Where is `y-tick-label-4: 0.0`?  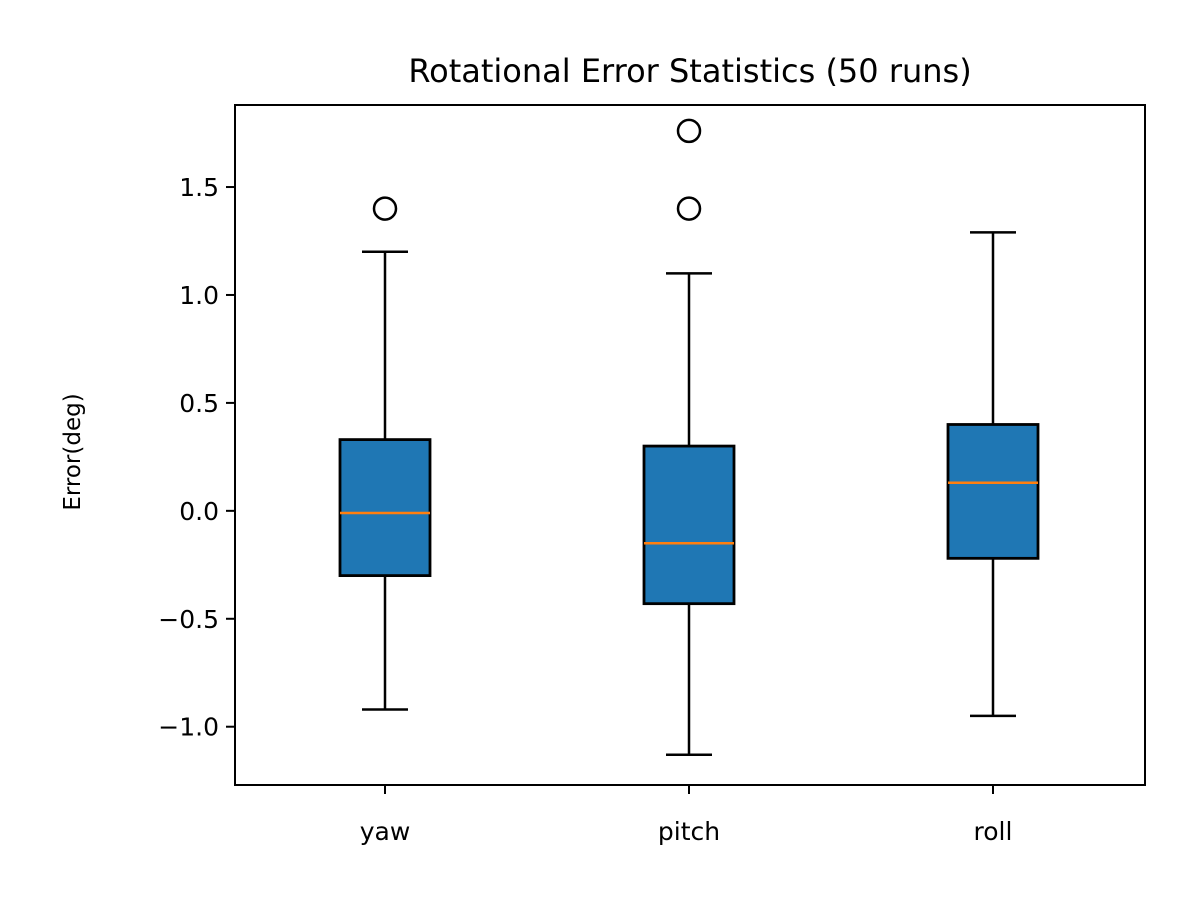
y-tick-label-4: 0.0 is located at coordinates (199, 511).